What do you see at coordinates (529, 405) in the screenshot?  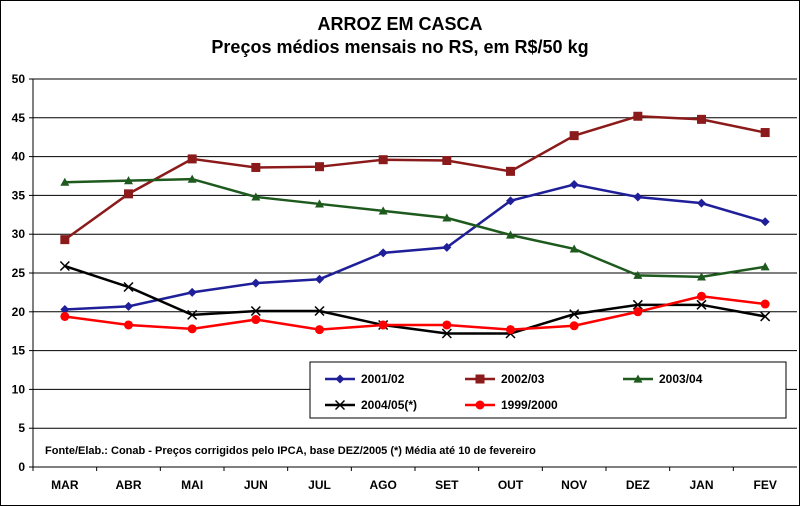 I see `legend-label: 1999/2000` at bounding box center [529, 405].